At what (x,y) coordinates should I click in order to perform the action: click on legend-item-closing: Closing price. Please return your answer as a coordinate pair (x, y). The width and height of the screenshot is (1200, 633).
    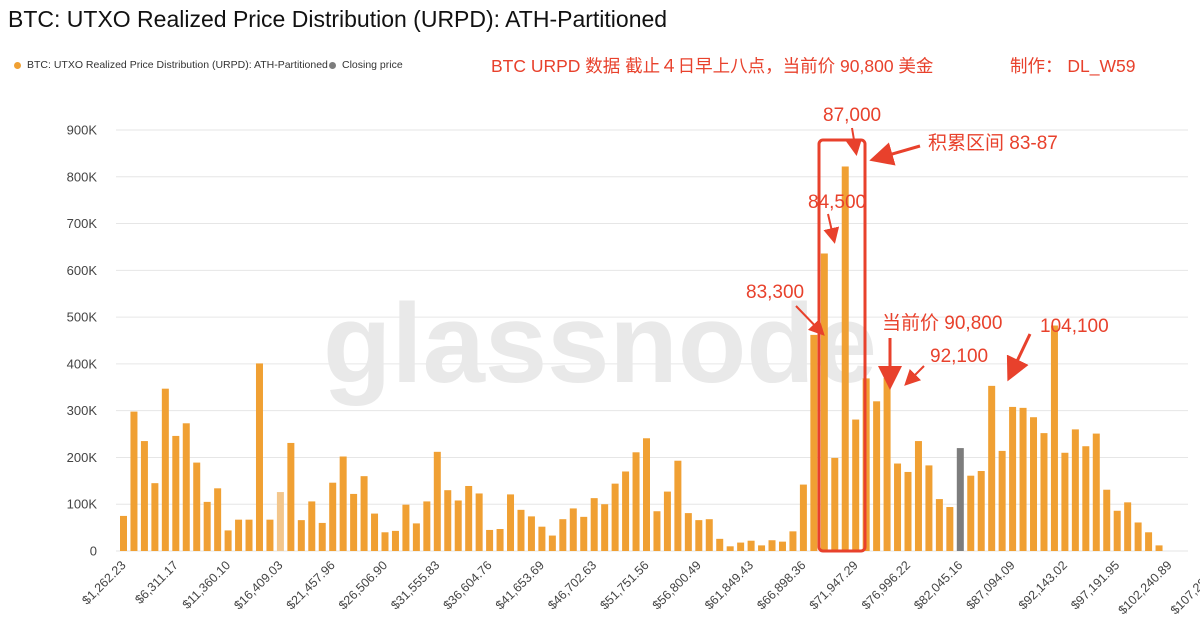
    Looking at the image, I should click on (366, 65).